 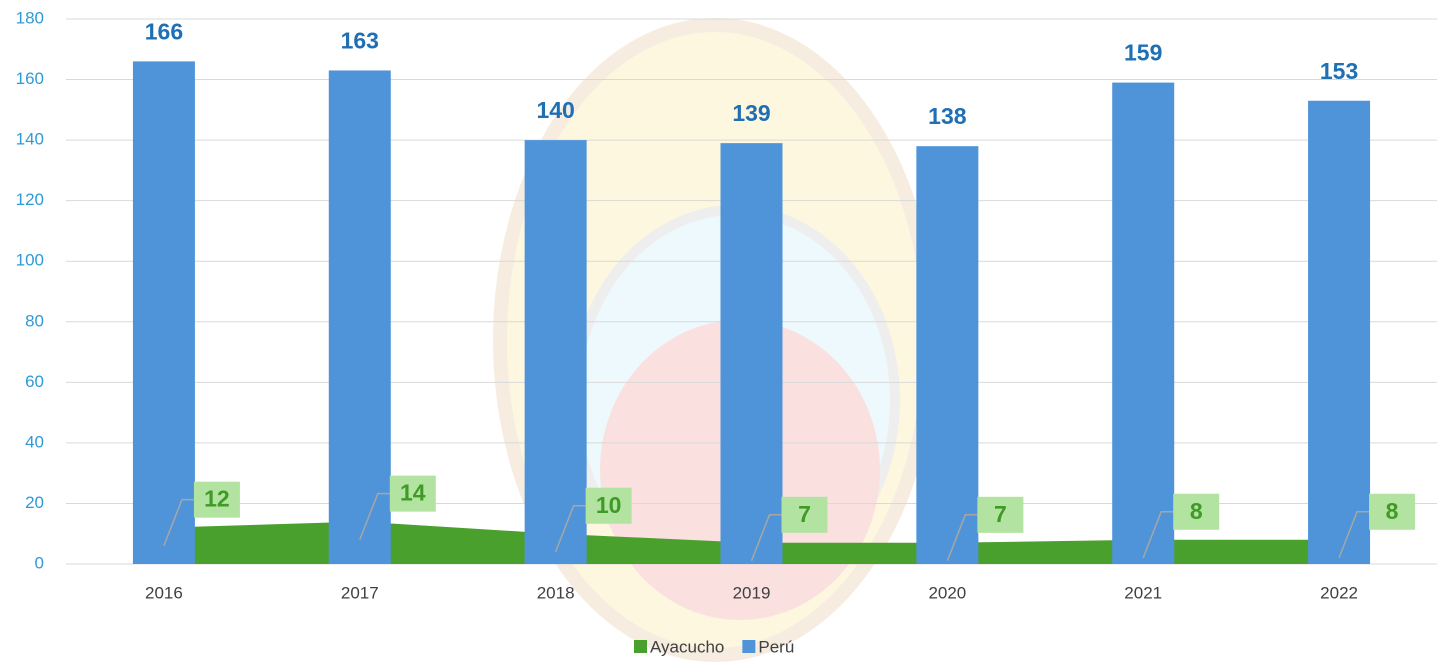 I want to click on y-tick-label: 20, so click(x=34, y=502).